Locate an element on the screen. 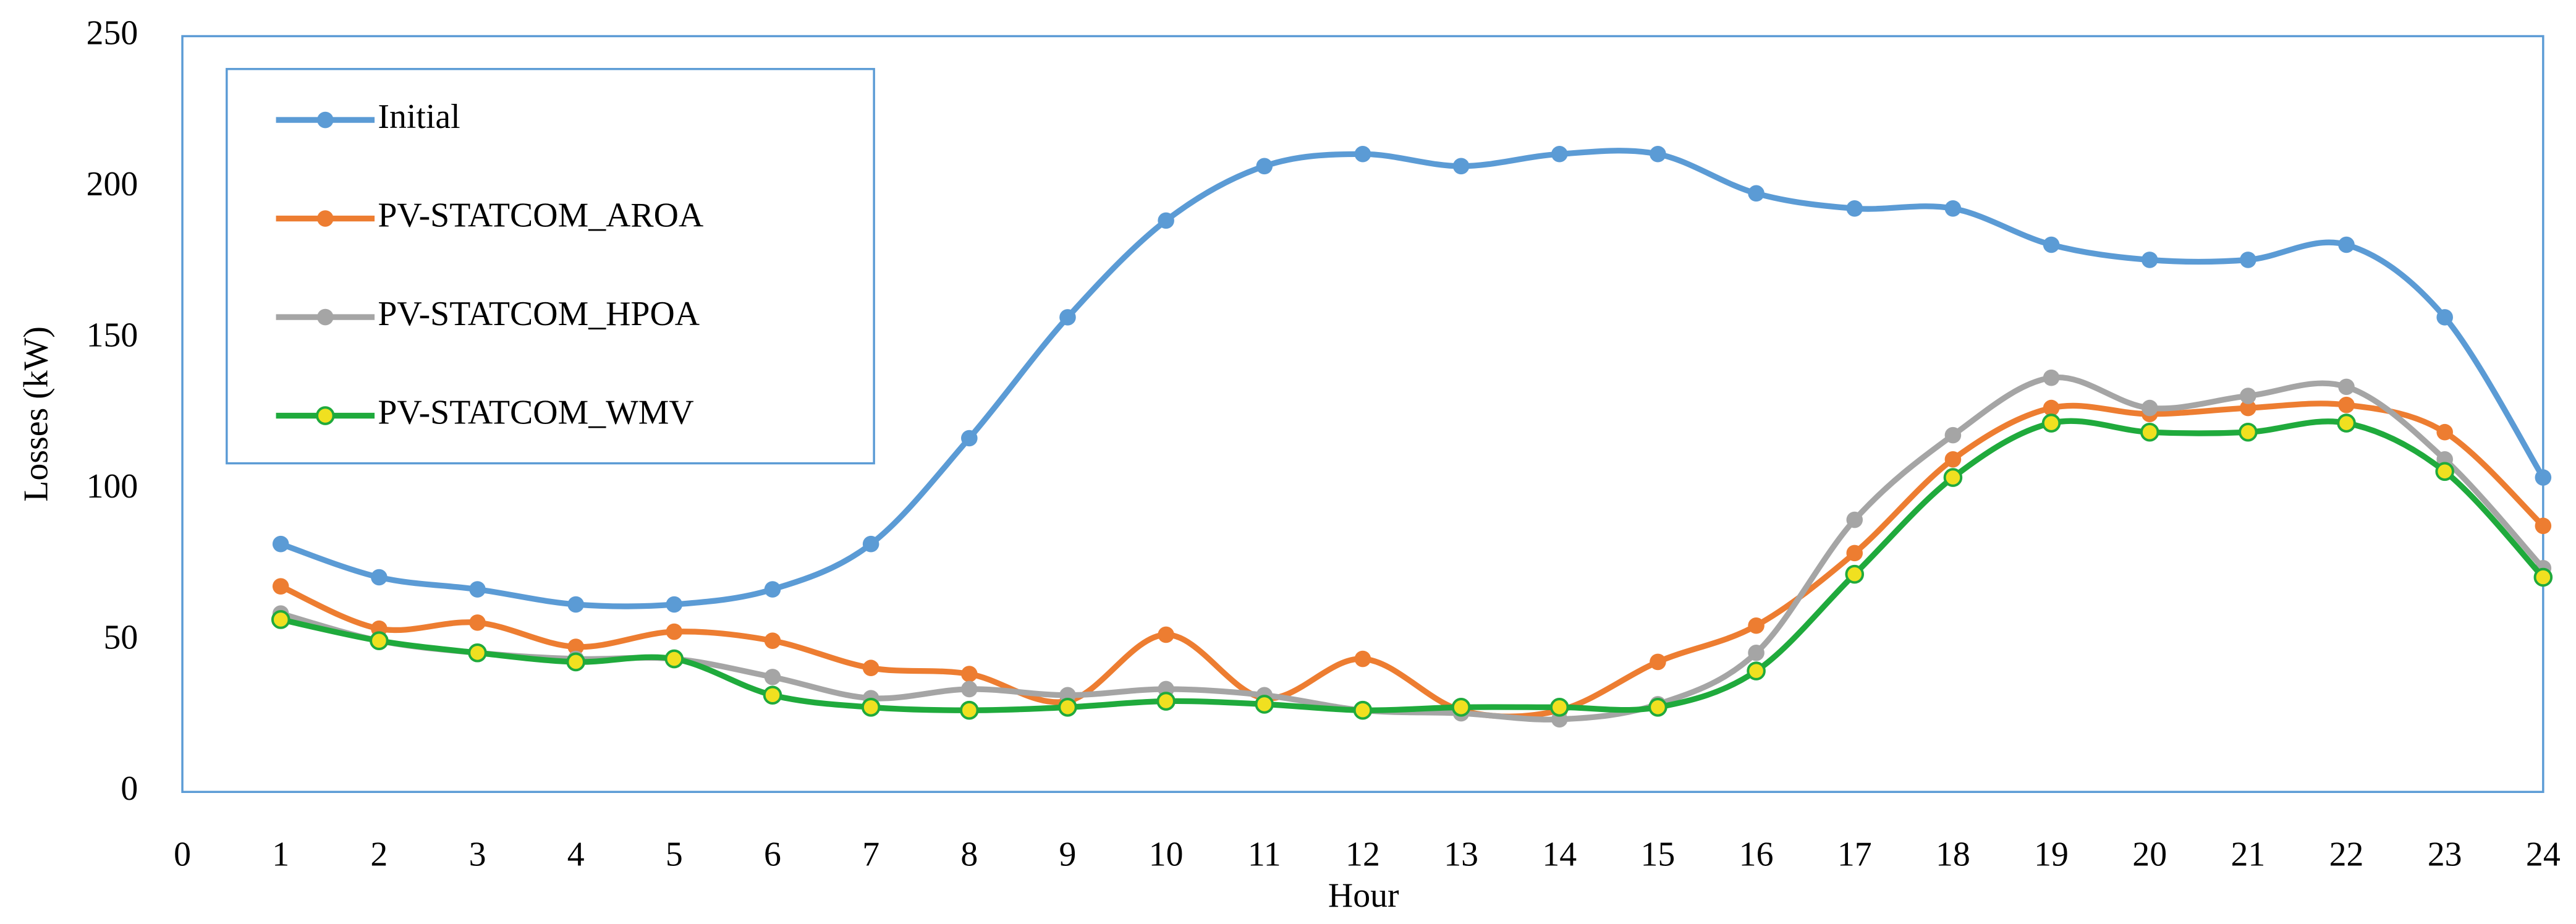 The width and height of the screenshot is (2576, 924). x-tick-label: 2 is located at coordinates (379, 854).